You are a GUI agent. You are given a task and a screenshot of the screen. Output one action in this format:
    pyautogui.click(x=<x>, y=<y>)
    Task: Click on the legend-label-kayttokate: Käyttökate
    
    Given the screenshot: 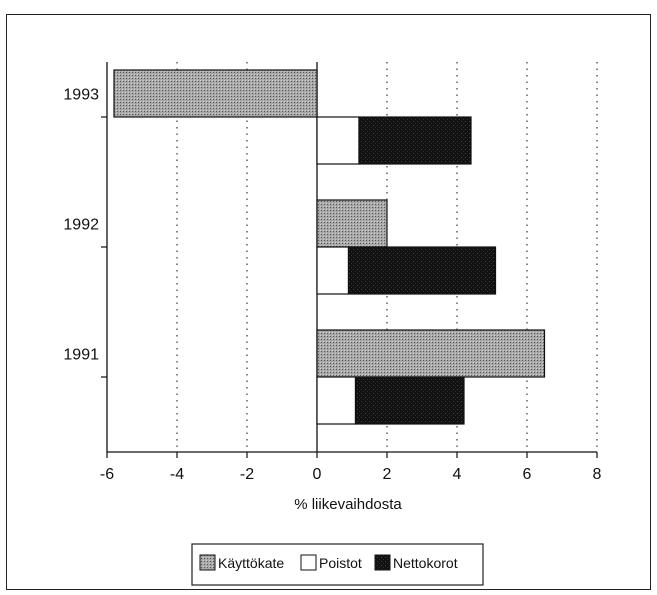 What is the action you would take?
    pyautogui.click(x=251, y=563)
    